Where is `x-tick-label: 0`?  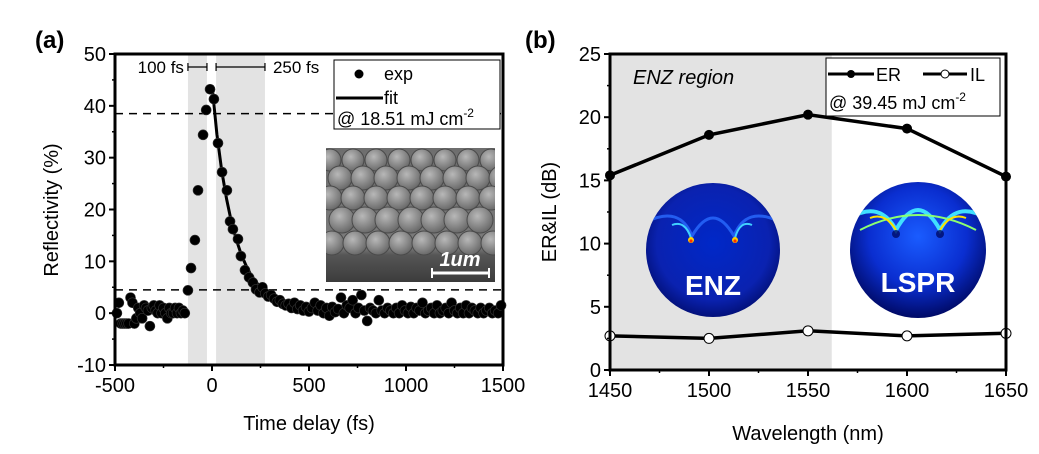 x-tick-label: 0 is located at coordinates (211, 386).